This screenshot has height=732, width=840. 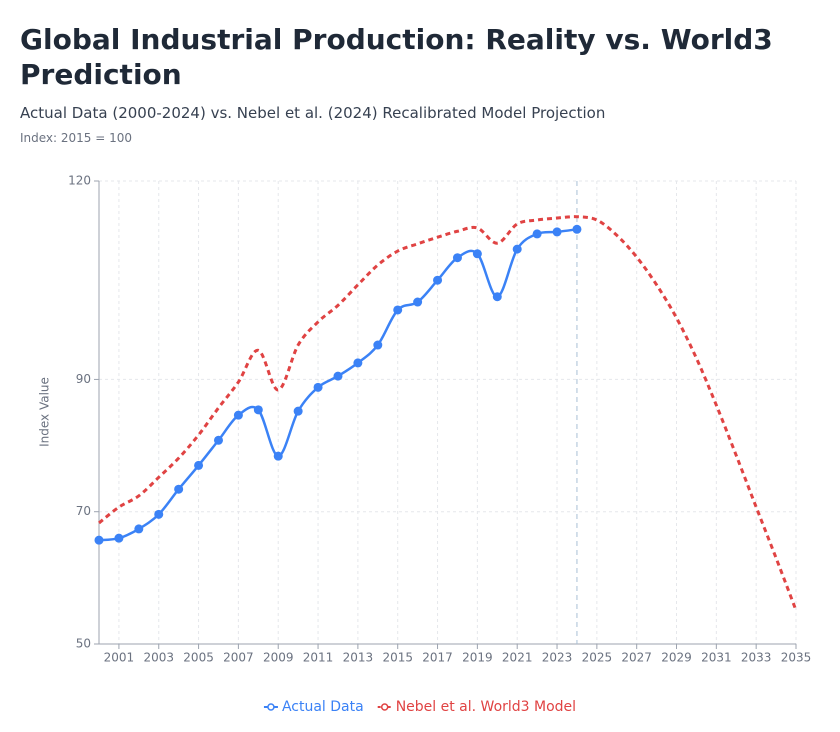 What do you see at coordinates (45, 412) in the screenshot?
I see `y-axis-label: Index Value` at bounding box center [45, 412].